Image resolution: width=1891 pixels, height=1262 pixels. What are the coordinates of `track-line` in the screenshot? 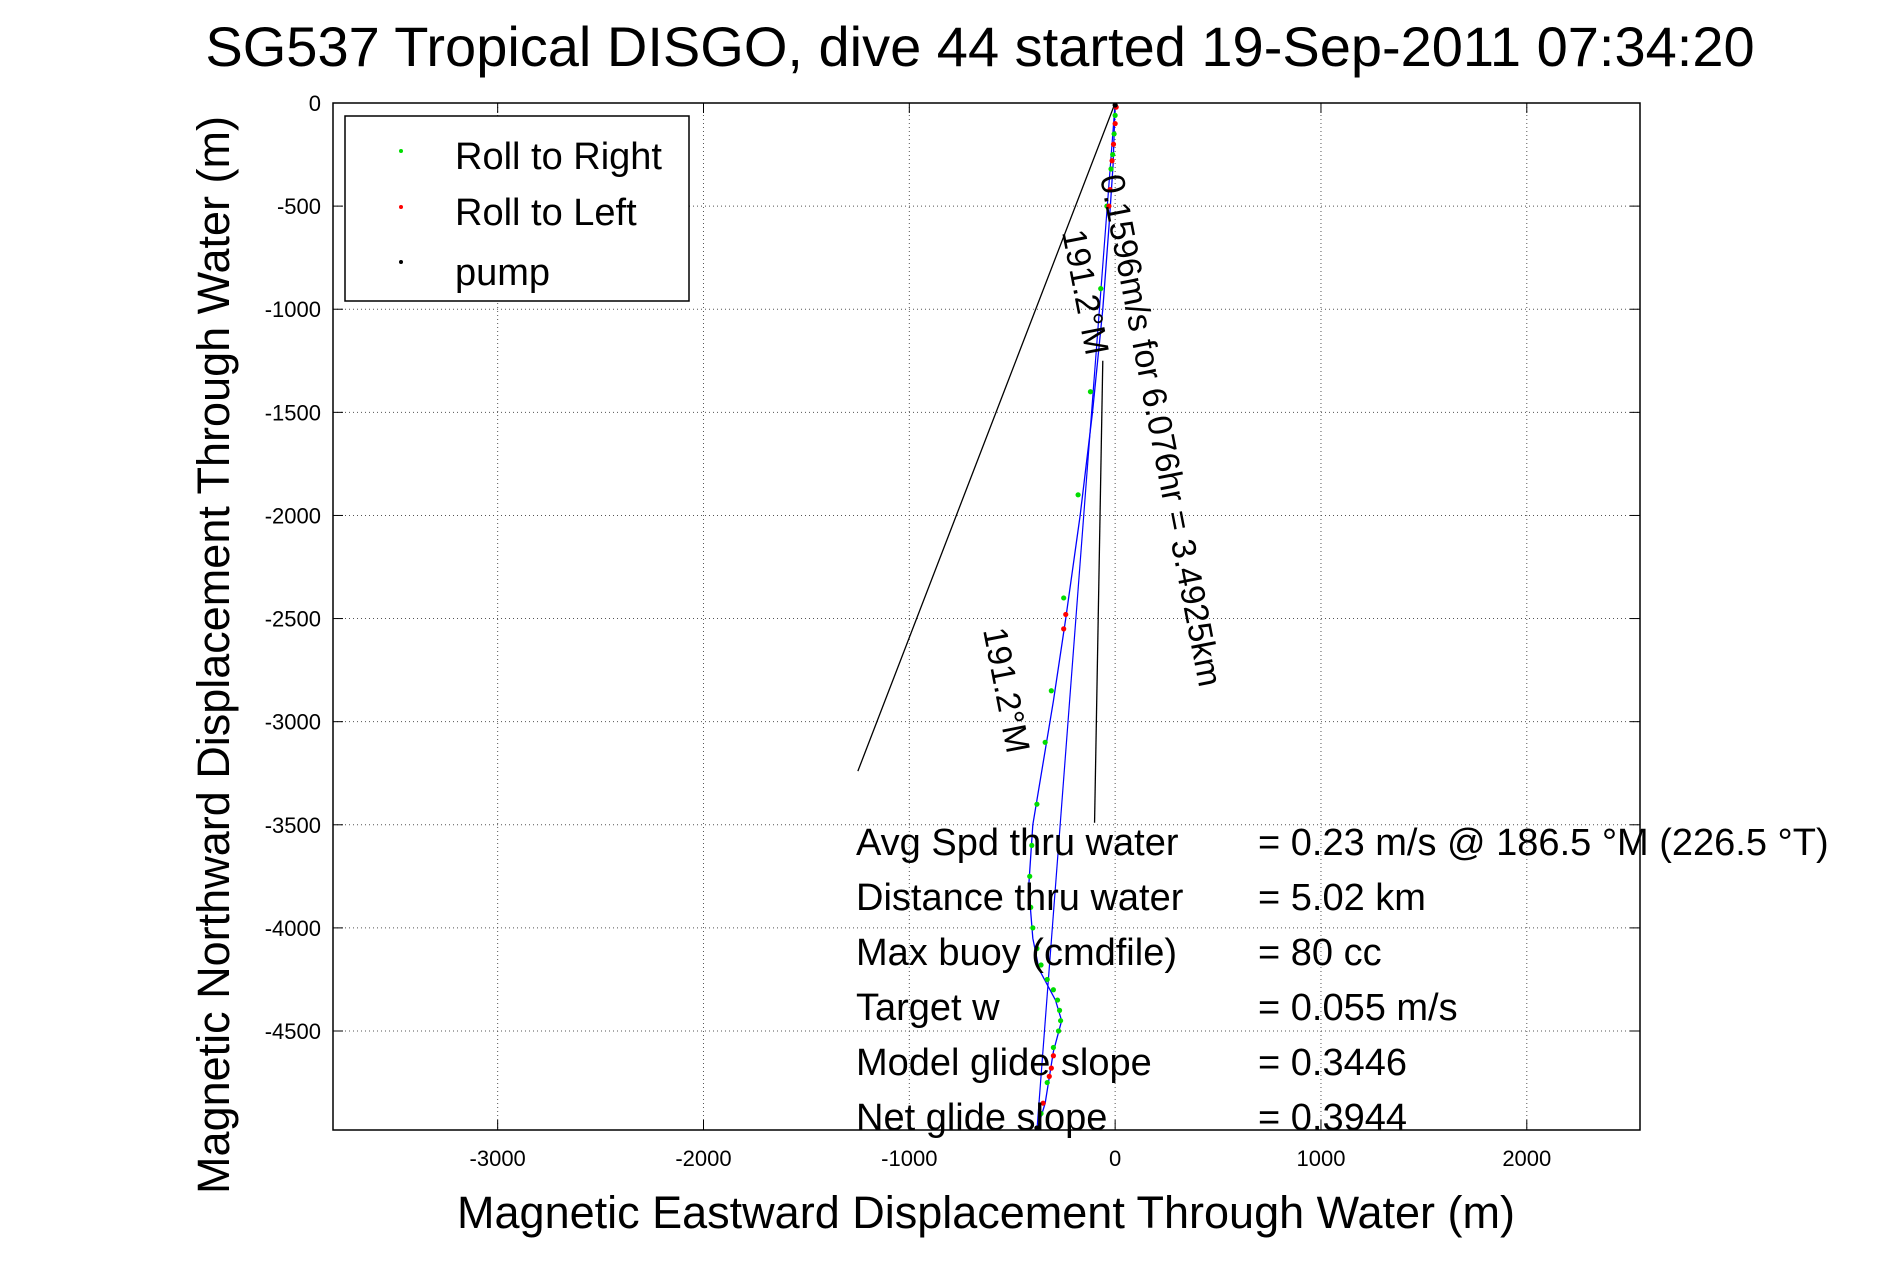 It's located at (1072, 616).